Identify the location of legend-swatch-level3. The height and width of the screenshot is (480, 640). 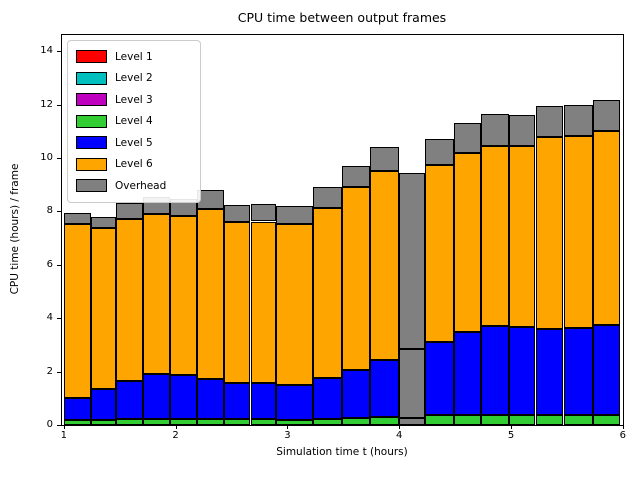
(91, 100).